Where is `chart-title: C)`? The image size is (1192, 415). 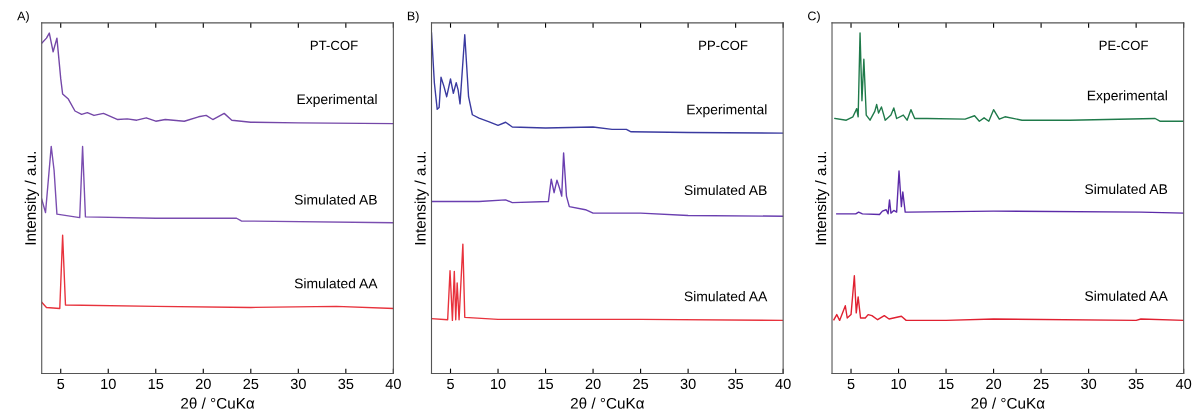 chart-title: C) is located at coordinates (814, 17).